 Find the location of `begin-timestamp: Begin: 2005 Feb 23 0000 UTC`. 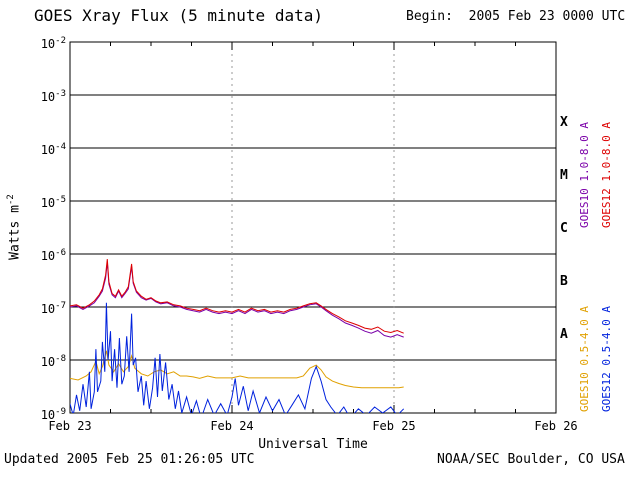

begin-timestamp: Begin: 2005 Feb 23 0000 UTC is located at coordinates (516, 16).